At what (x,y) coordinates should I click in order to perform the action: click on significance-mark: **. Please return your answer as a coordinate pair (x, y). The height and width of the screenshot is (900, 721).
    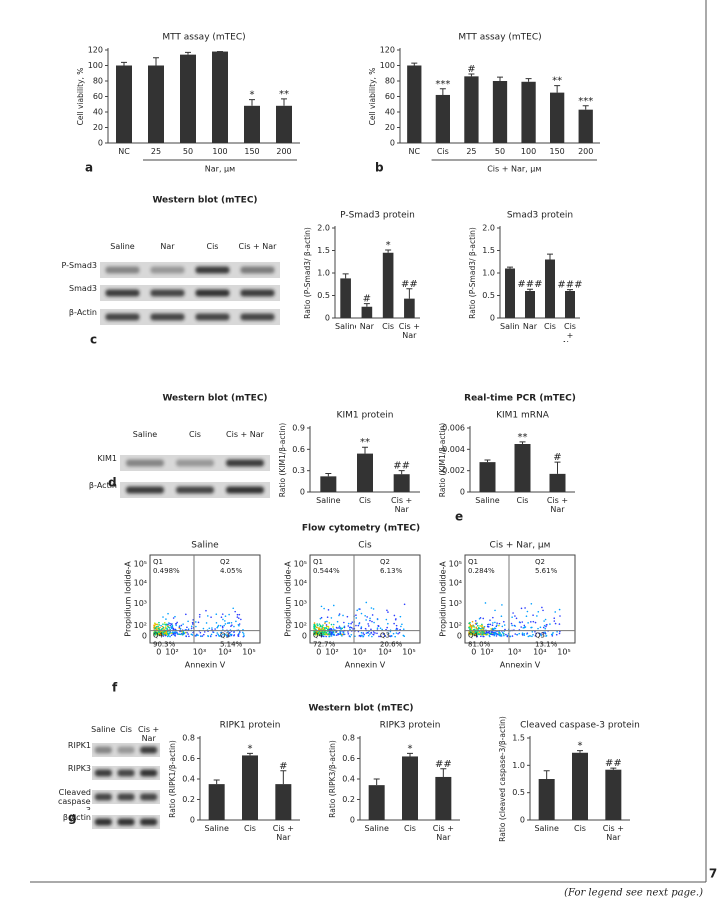
    Looking at the image, I should click on (557, 81).